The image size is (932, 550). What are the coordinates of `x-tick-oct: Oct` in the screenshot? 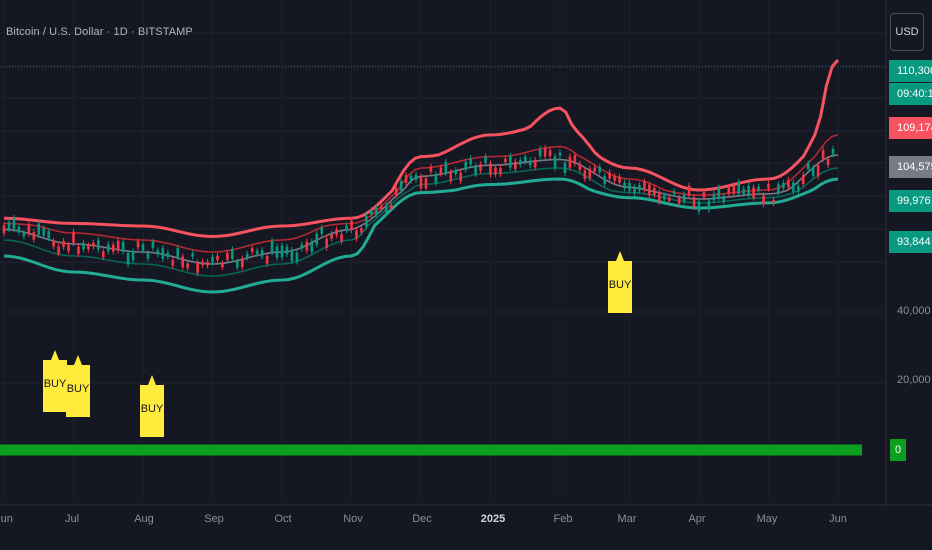 It's located at (283, 519).